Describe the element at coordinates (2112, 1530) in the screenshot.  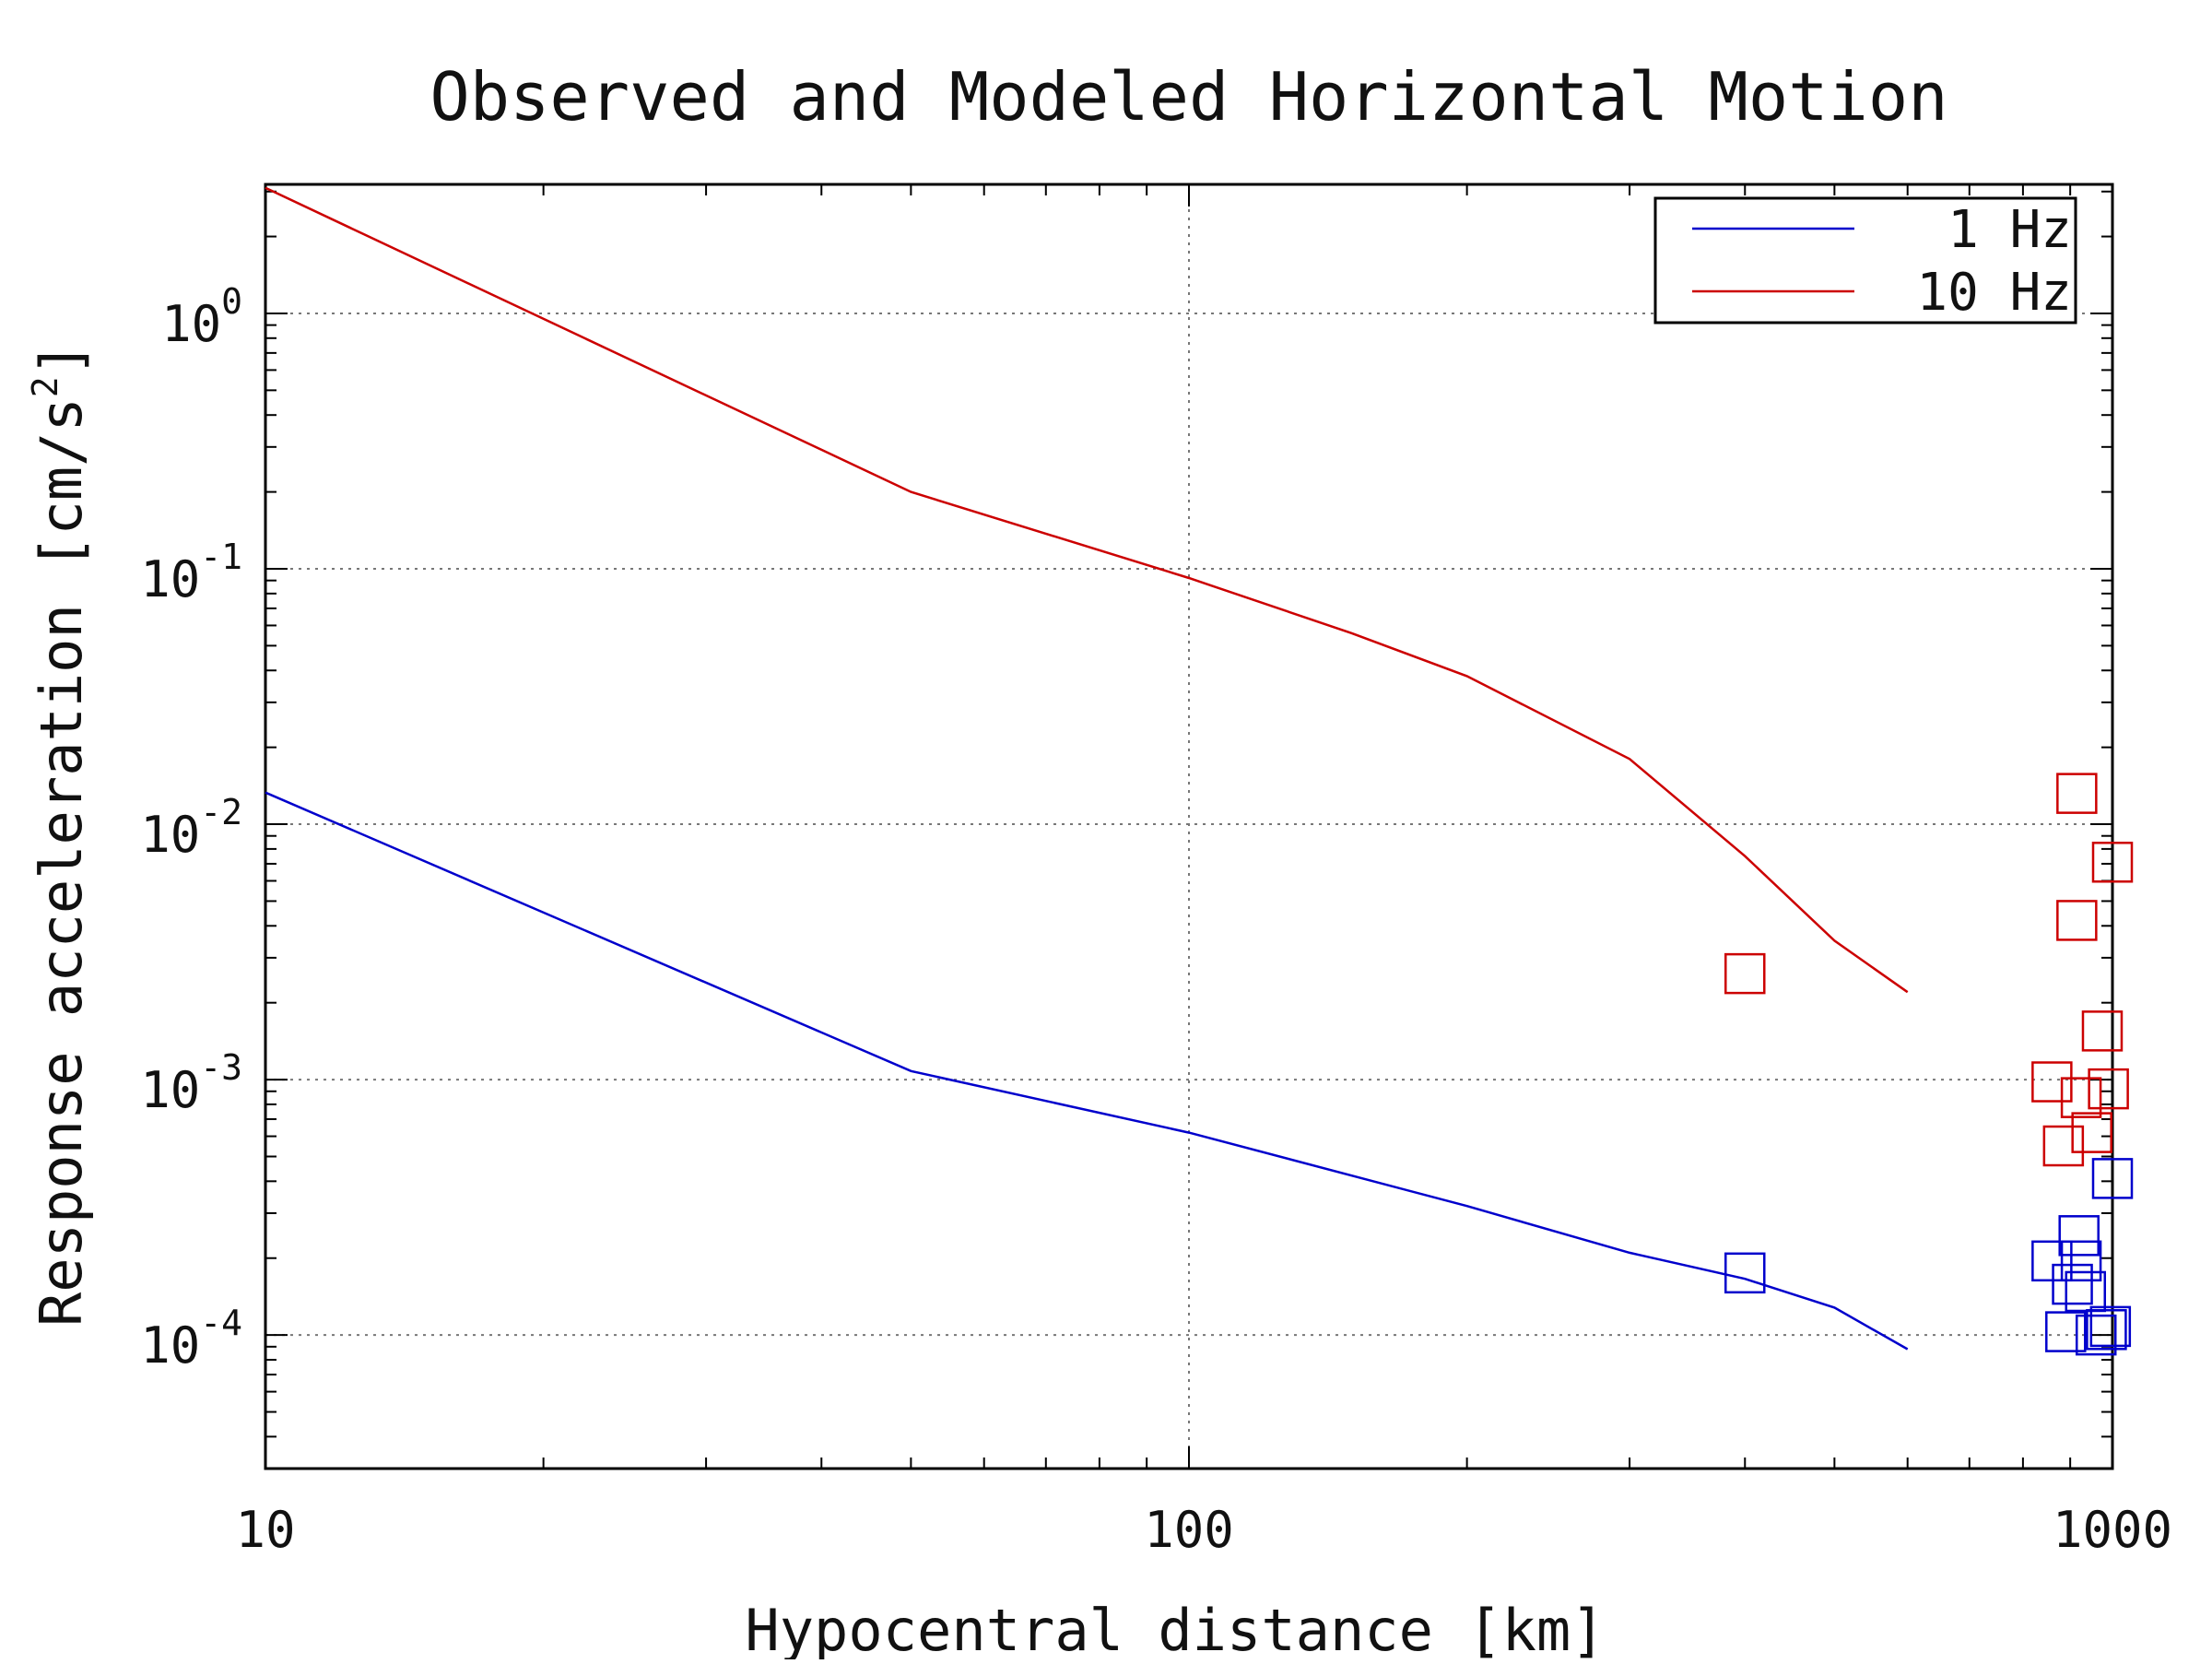
I see `x-tick-label: 1000` at that location.